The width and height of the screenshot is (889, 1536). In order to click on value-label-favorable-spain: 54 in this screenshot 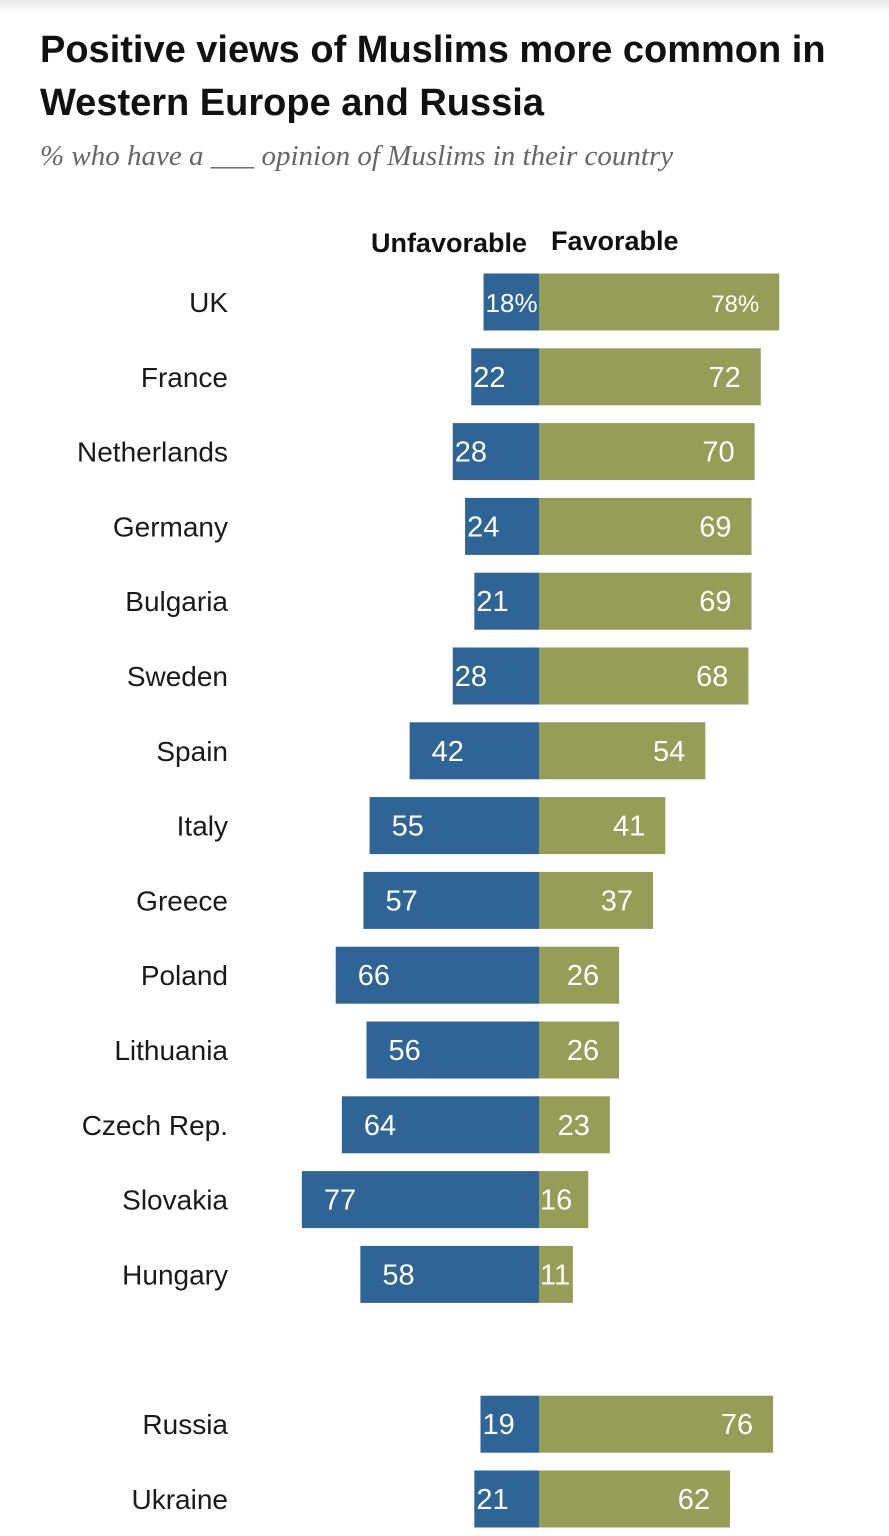, I will do `click(669, 752)`.